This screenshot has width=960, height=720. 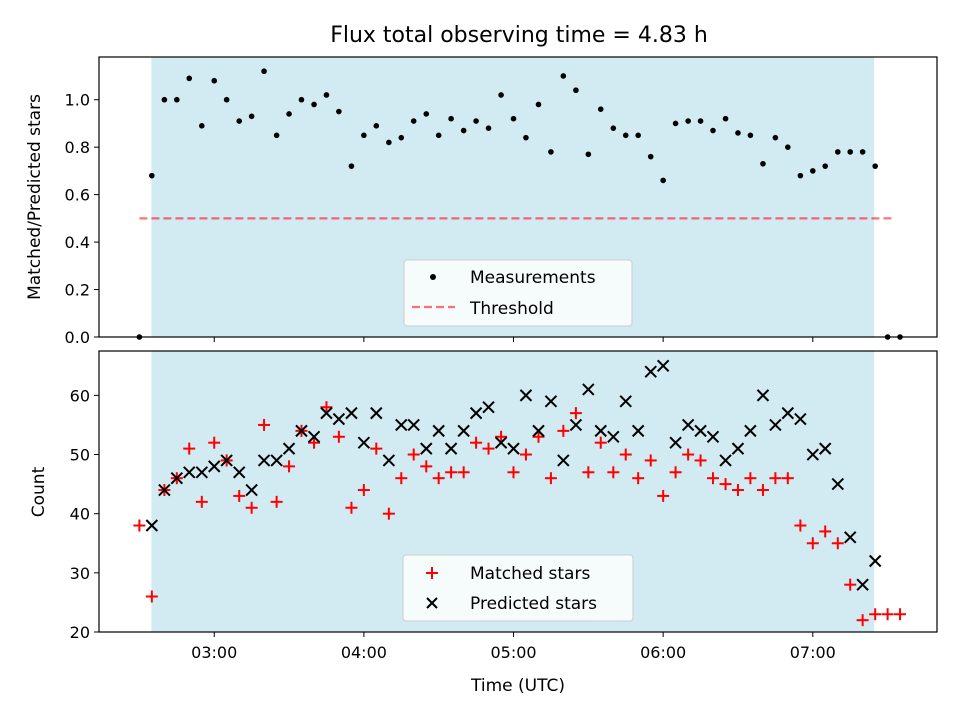 What do you see at coordinates (80, 514) in the screenshot?
I see `y-tick-label: 40` at bounding box center [80, 514].